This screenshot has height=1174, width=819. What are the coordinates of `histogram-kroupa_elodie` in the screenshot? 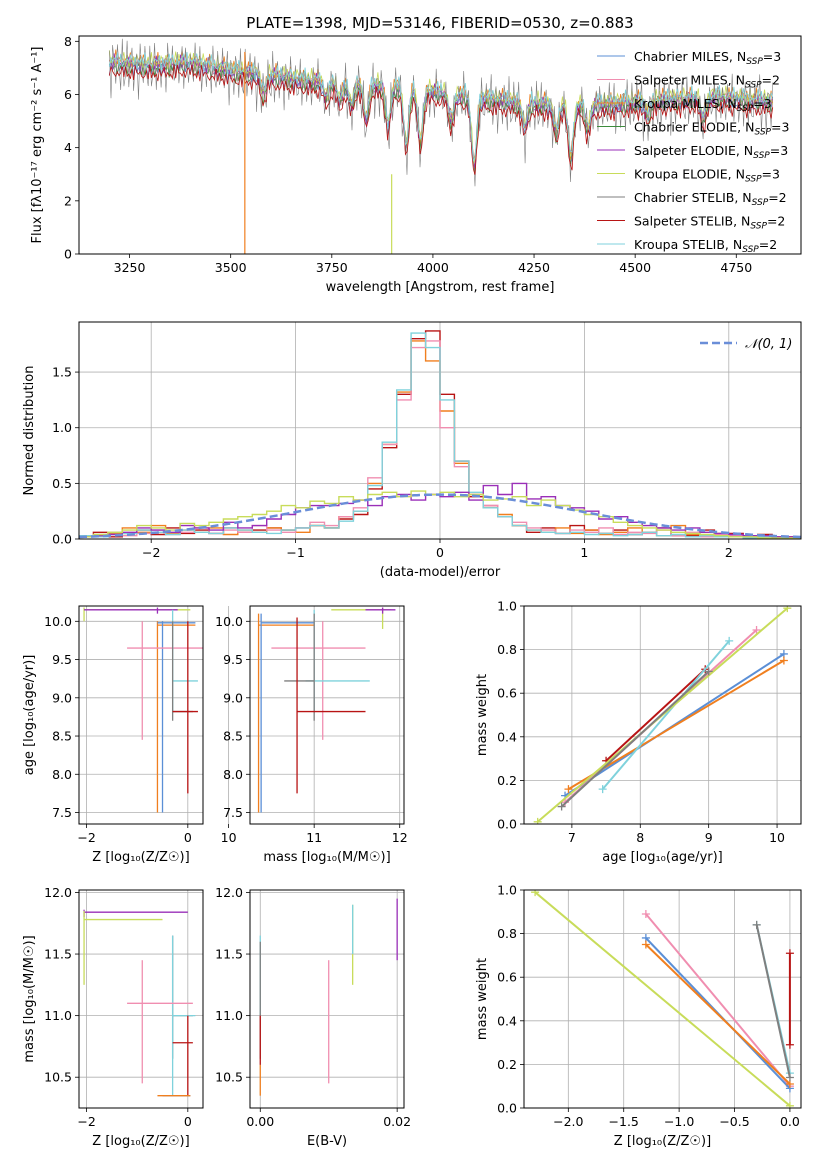 It's located at (440, 514).